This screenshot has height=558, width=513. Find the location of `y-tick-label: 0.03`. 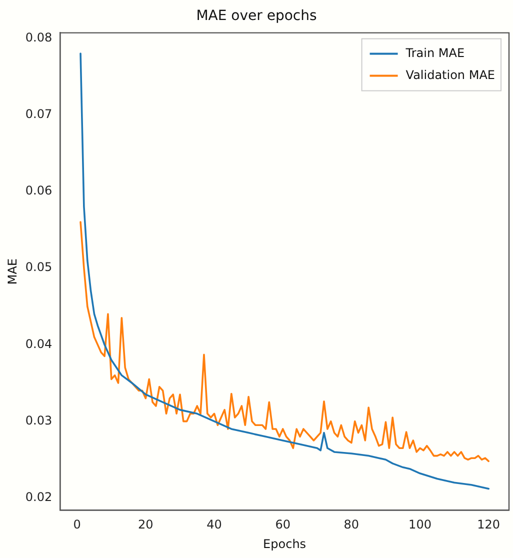

y-tick-label: 0.03 is located at coordinates (38, 420).